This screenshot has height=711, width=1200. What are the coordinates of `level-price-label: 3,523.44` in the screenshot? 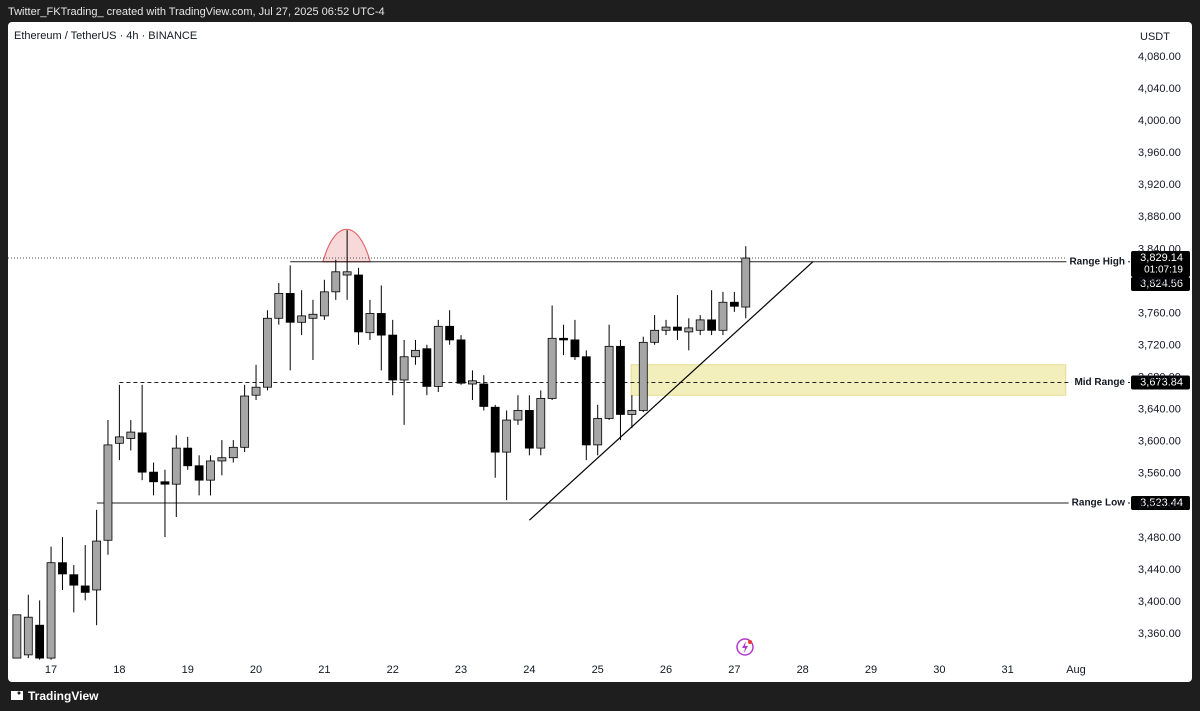 It's located at (1161, 503).